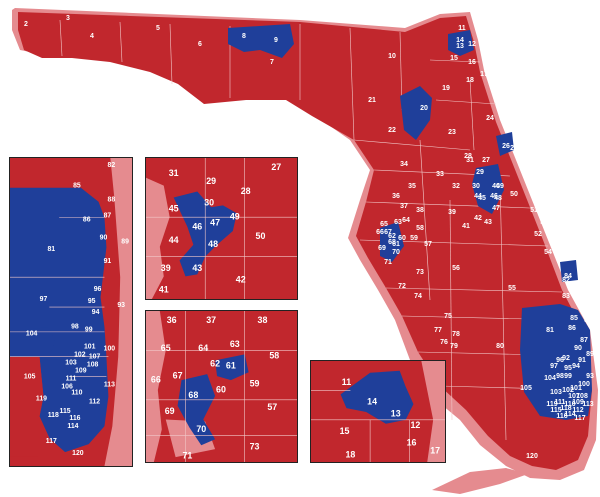  Describe the element at coordinates (87, 219) in the screenshot. I see `district-label: 86` at that location.